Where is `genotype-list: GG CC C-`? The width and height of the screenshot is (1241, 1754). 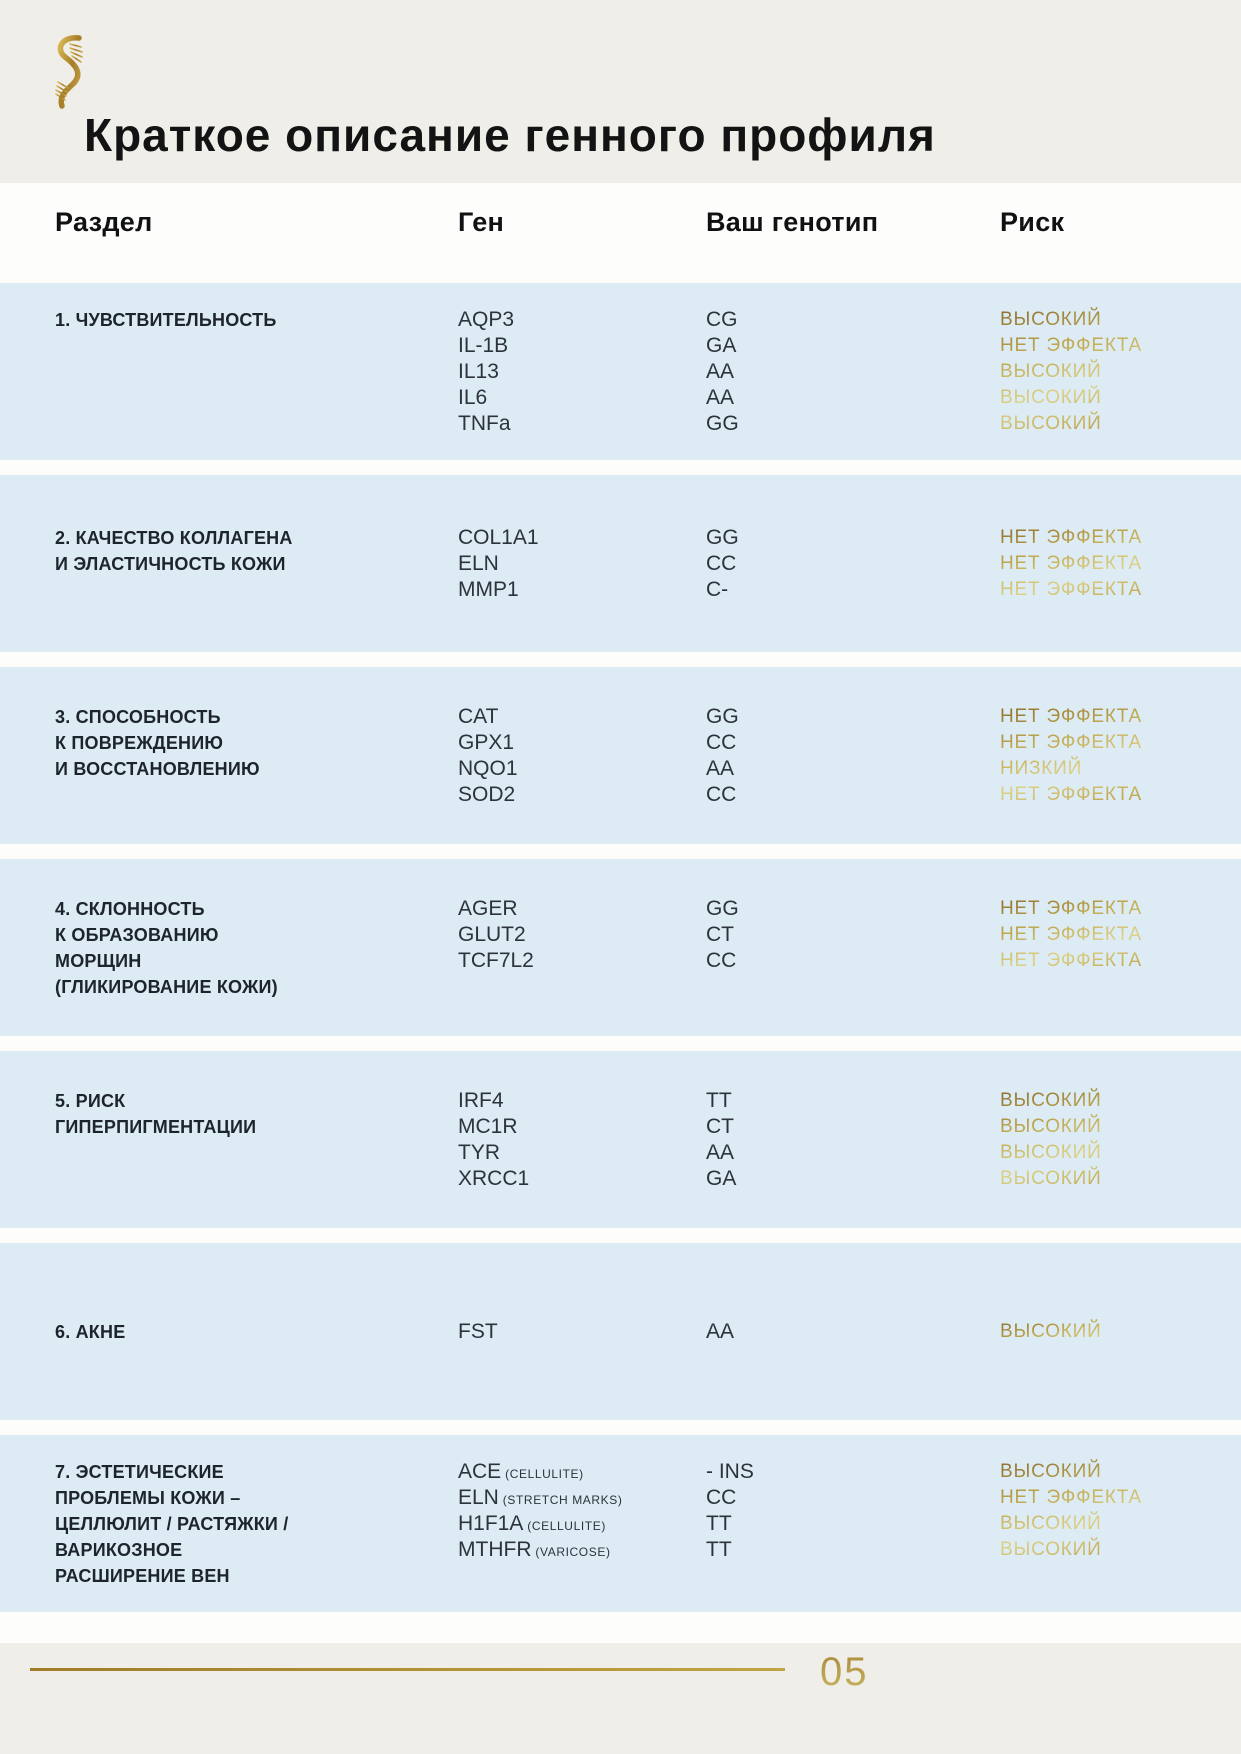 genotype-list: GG CC C- is located at coordinates (853, 564).